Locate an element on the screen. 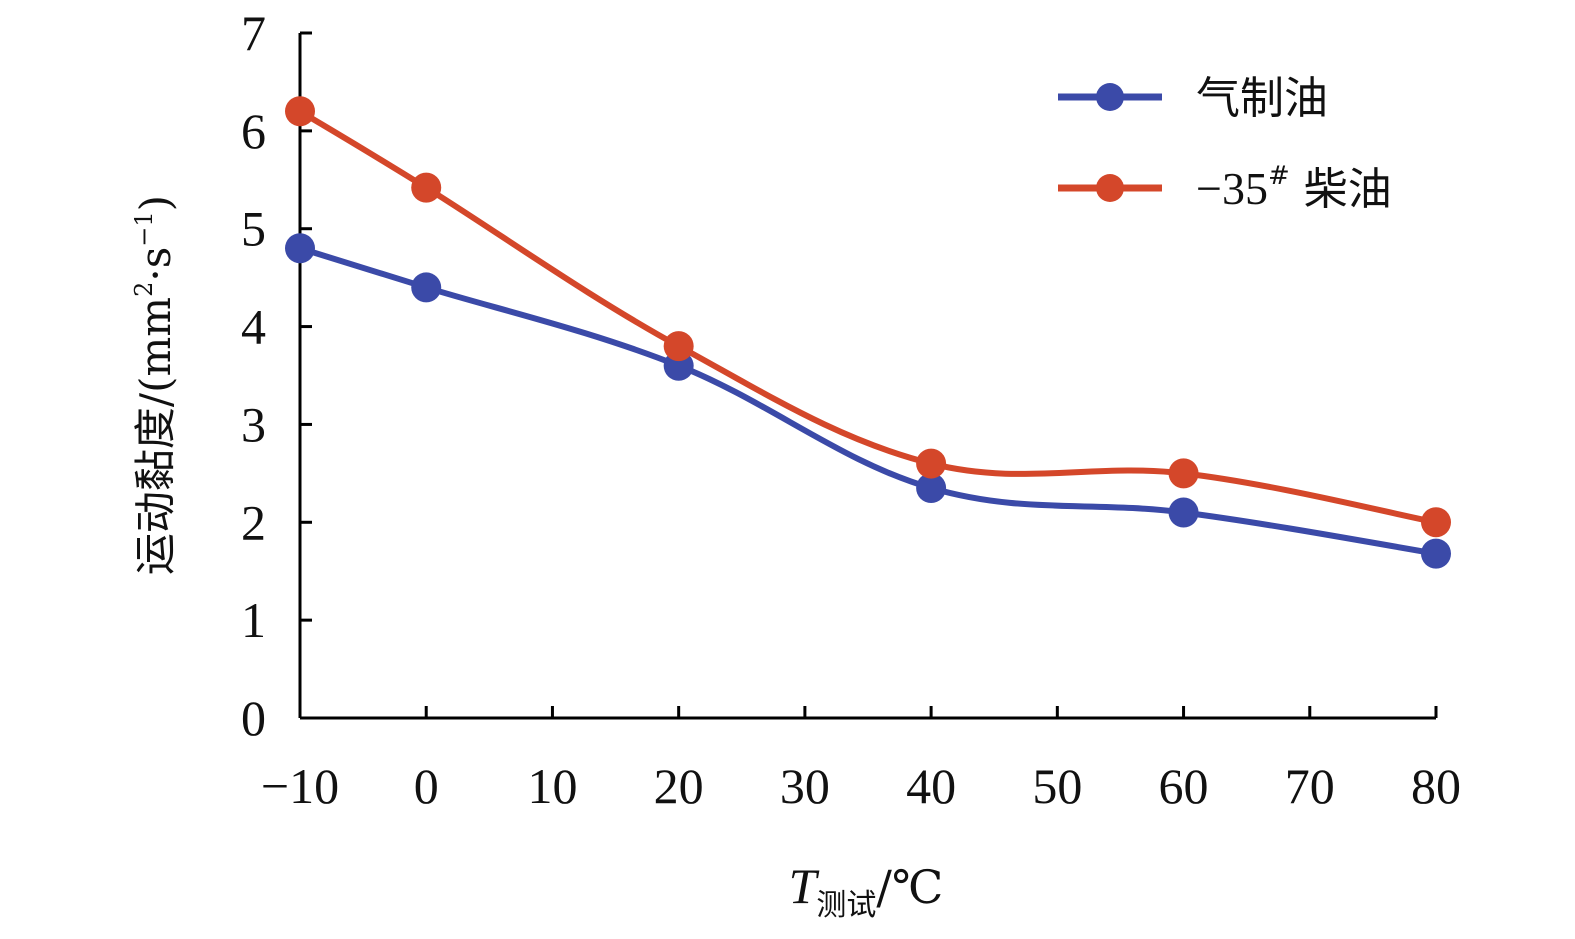  x-axis-label-subscript: 测试 is located at coordinates (846, 905).